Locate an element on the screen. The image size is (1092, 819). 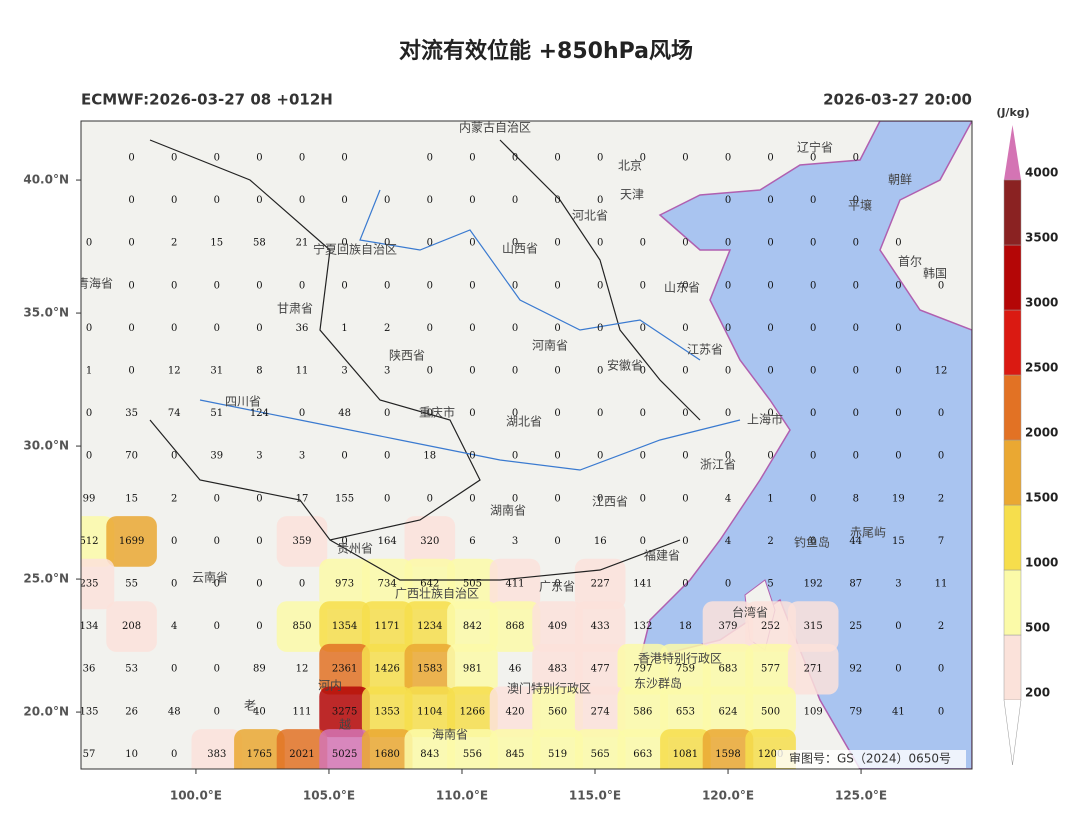
cape-value: 320 is located at coordinates (429, 541).